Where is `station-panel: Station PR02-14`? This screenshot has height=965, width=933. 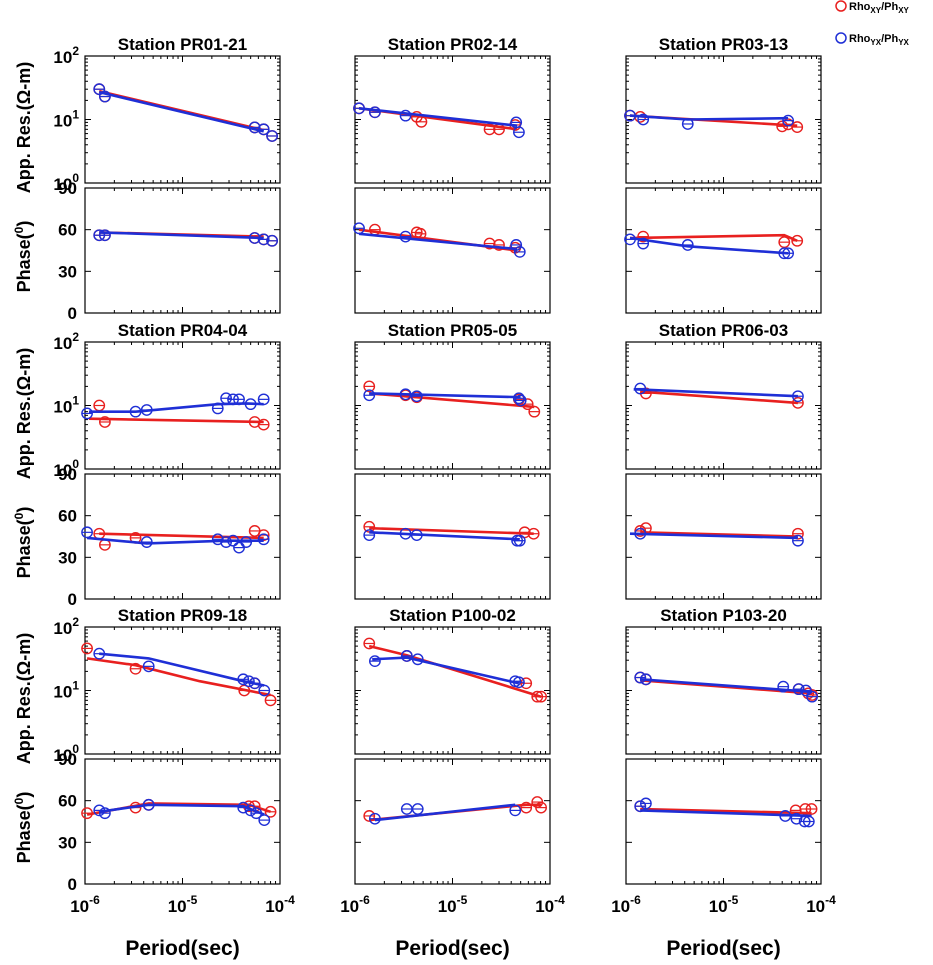 station-panel: Station PR02-14 is located at coordinates (452, 174).